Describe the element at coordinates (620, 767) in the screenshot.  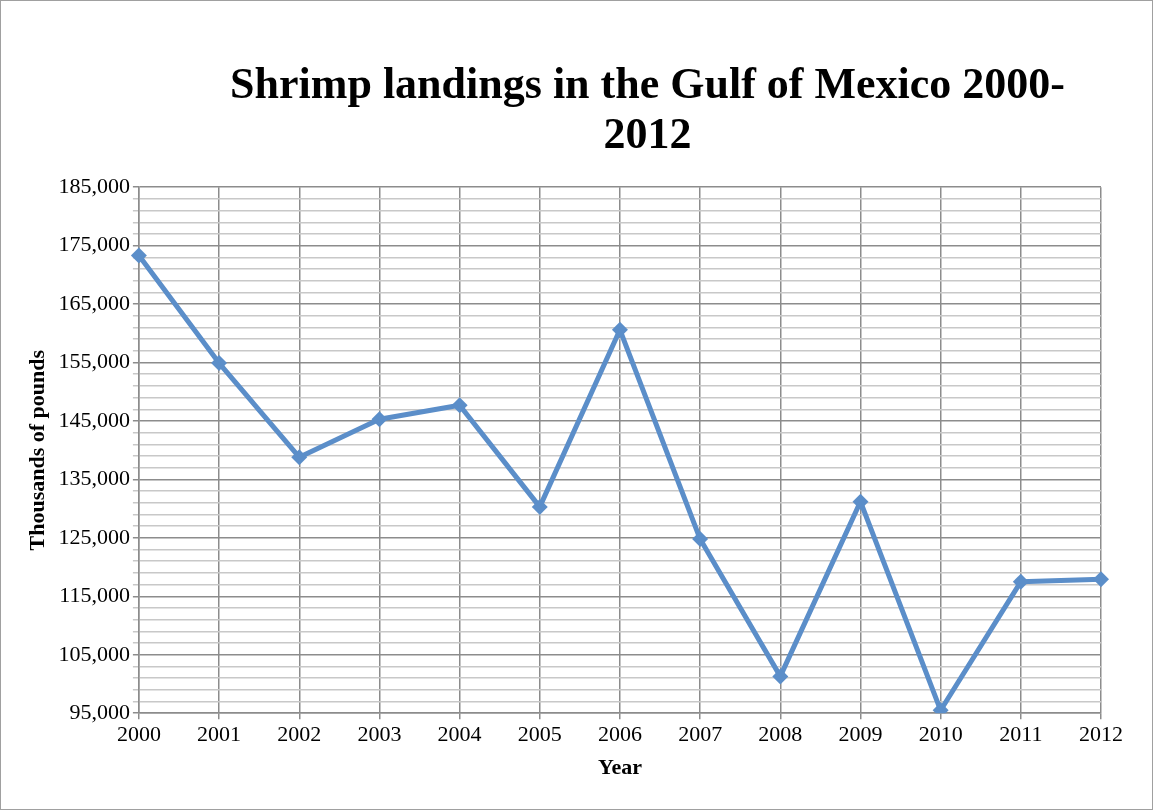
I see `x-axis-title: Year` at that location.